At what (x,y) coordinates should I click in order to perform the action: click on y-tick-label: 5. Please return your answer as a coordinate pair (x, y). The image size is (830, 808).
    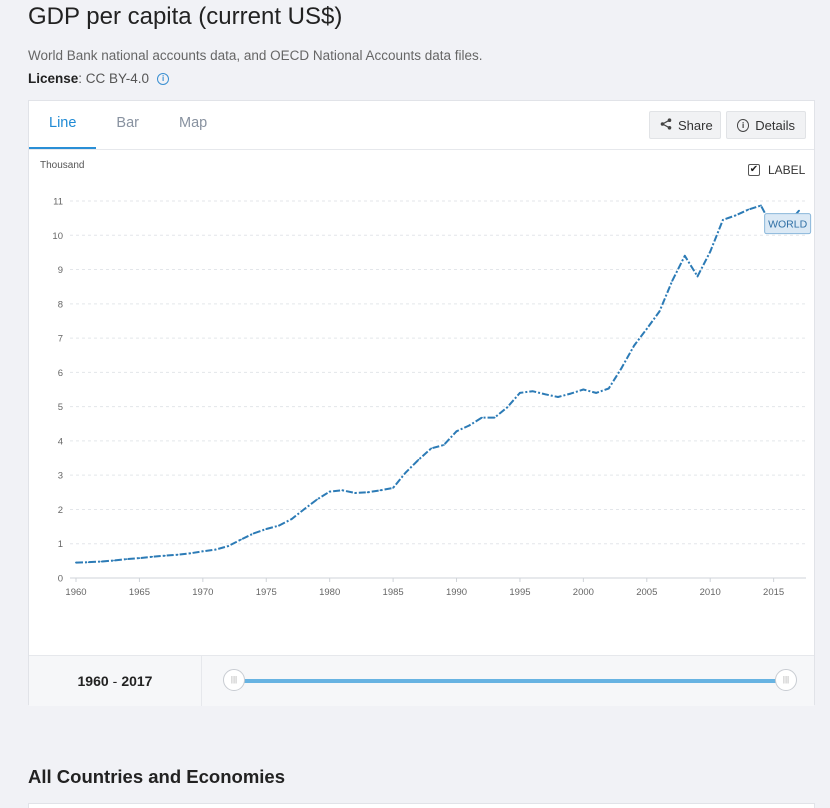
    Looking at the image, I should click on (60, 407).